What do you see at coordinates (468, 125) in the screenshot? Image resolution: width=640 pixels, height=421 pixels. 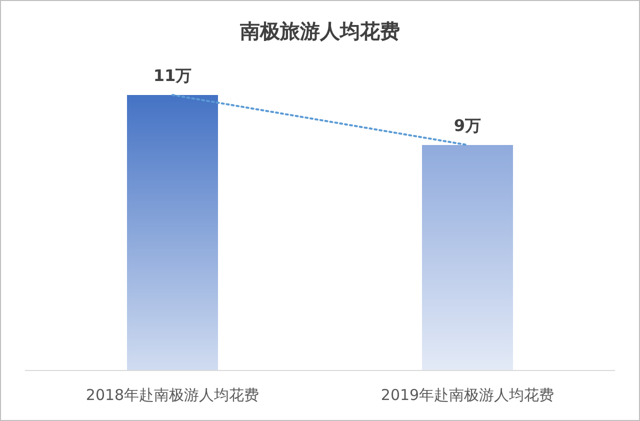 I see `data-label: 9万` at bounding box center [468, 125].